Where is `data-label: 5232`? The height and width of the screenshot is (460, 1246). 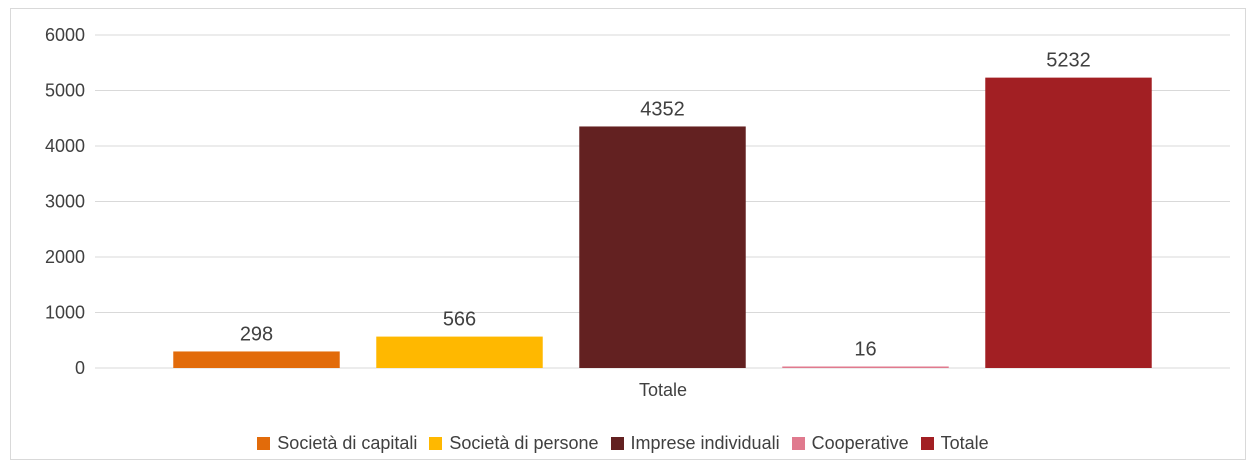
data-label: 5232 is located at coordinates (1068, 61).